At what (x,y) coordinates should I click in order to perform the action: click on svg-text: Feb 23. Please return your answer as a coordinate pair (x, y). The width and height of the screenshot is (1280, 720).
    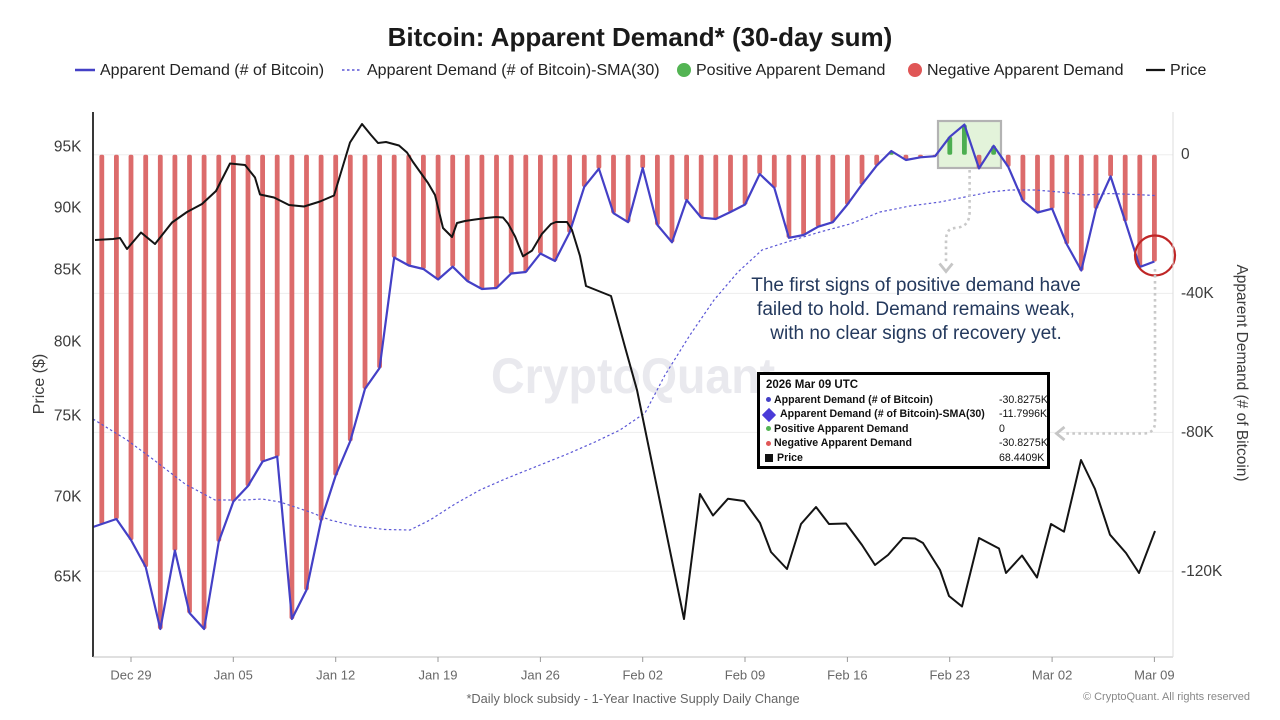
    Looking at the image, I should click on (949, 675).